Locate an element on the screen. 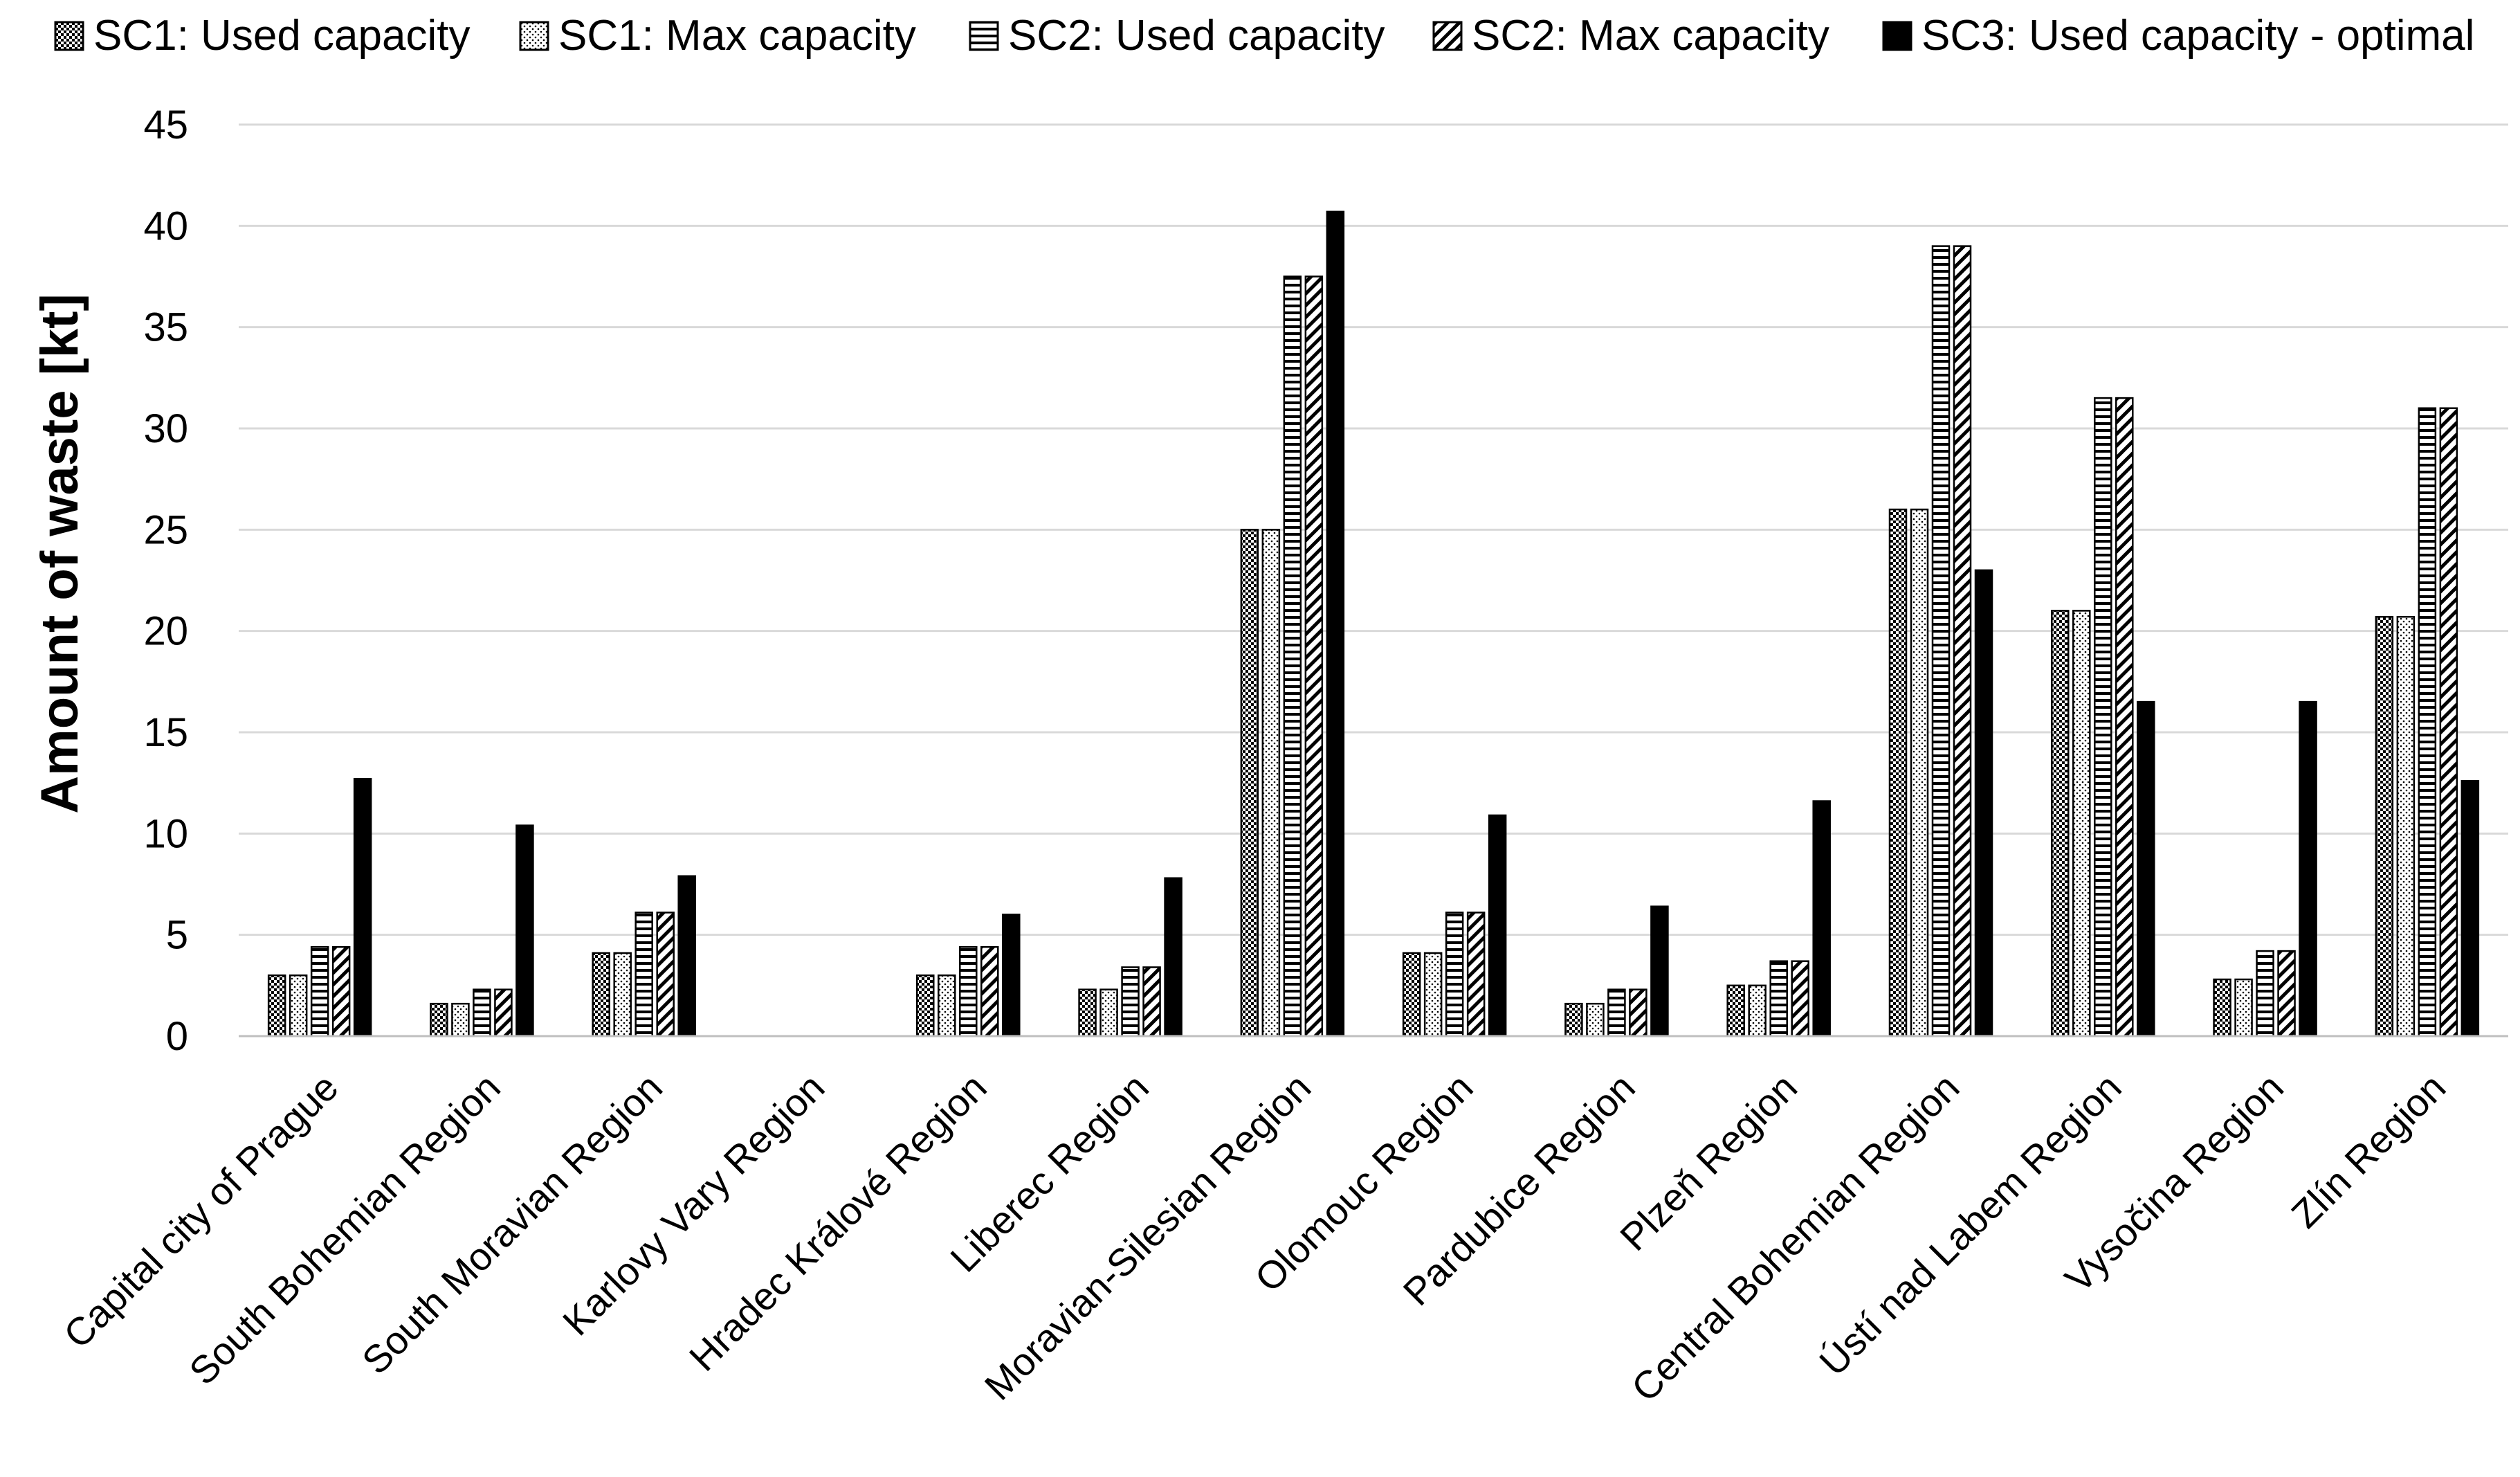 The width and height of the screenshot is (2520, 1477). y-tick-label: 35 is located at coordinates (166, 327).